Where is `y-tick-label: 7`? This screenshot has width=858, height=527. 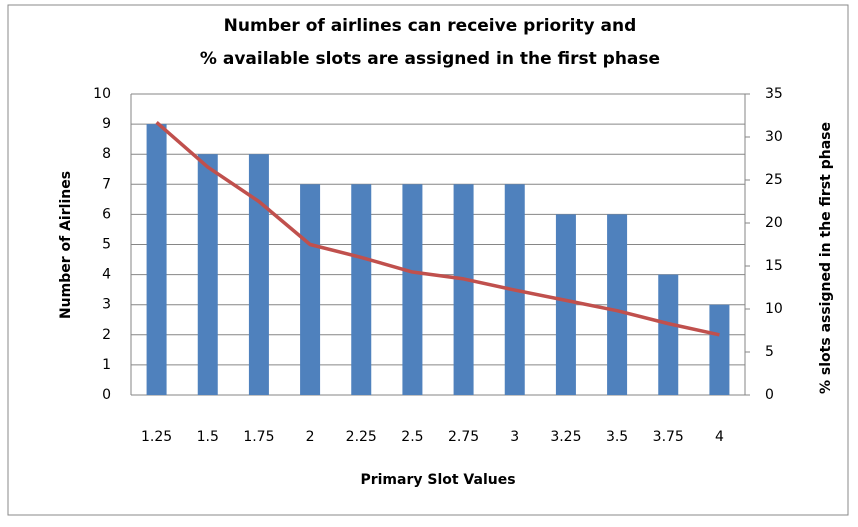
y-tick-label: 7 is located at coordinates (106, 184).